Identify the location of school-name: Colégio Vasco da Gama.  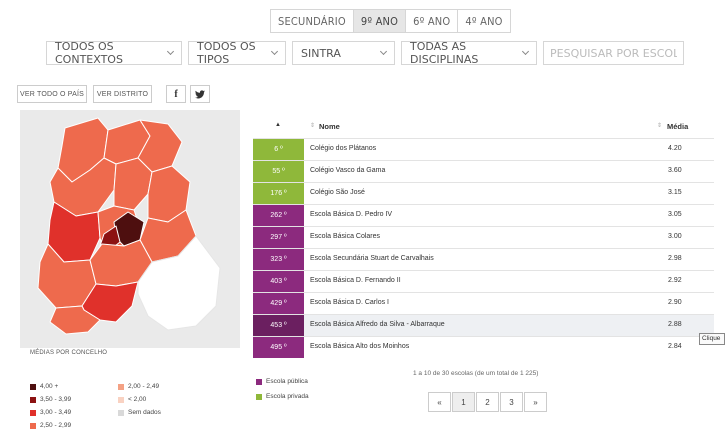
(348, 170).